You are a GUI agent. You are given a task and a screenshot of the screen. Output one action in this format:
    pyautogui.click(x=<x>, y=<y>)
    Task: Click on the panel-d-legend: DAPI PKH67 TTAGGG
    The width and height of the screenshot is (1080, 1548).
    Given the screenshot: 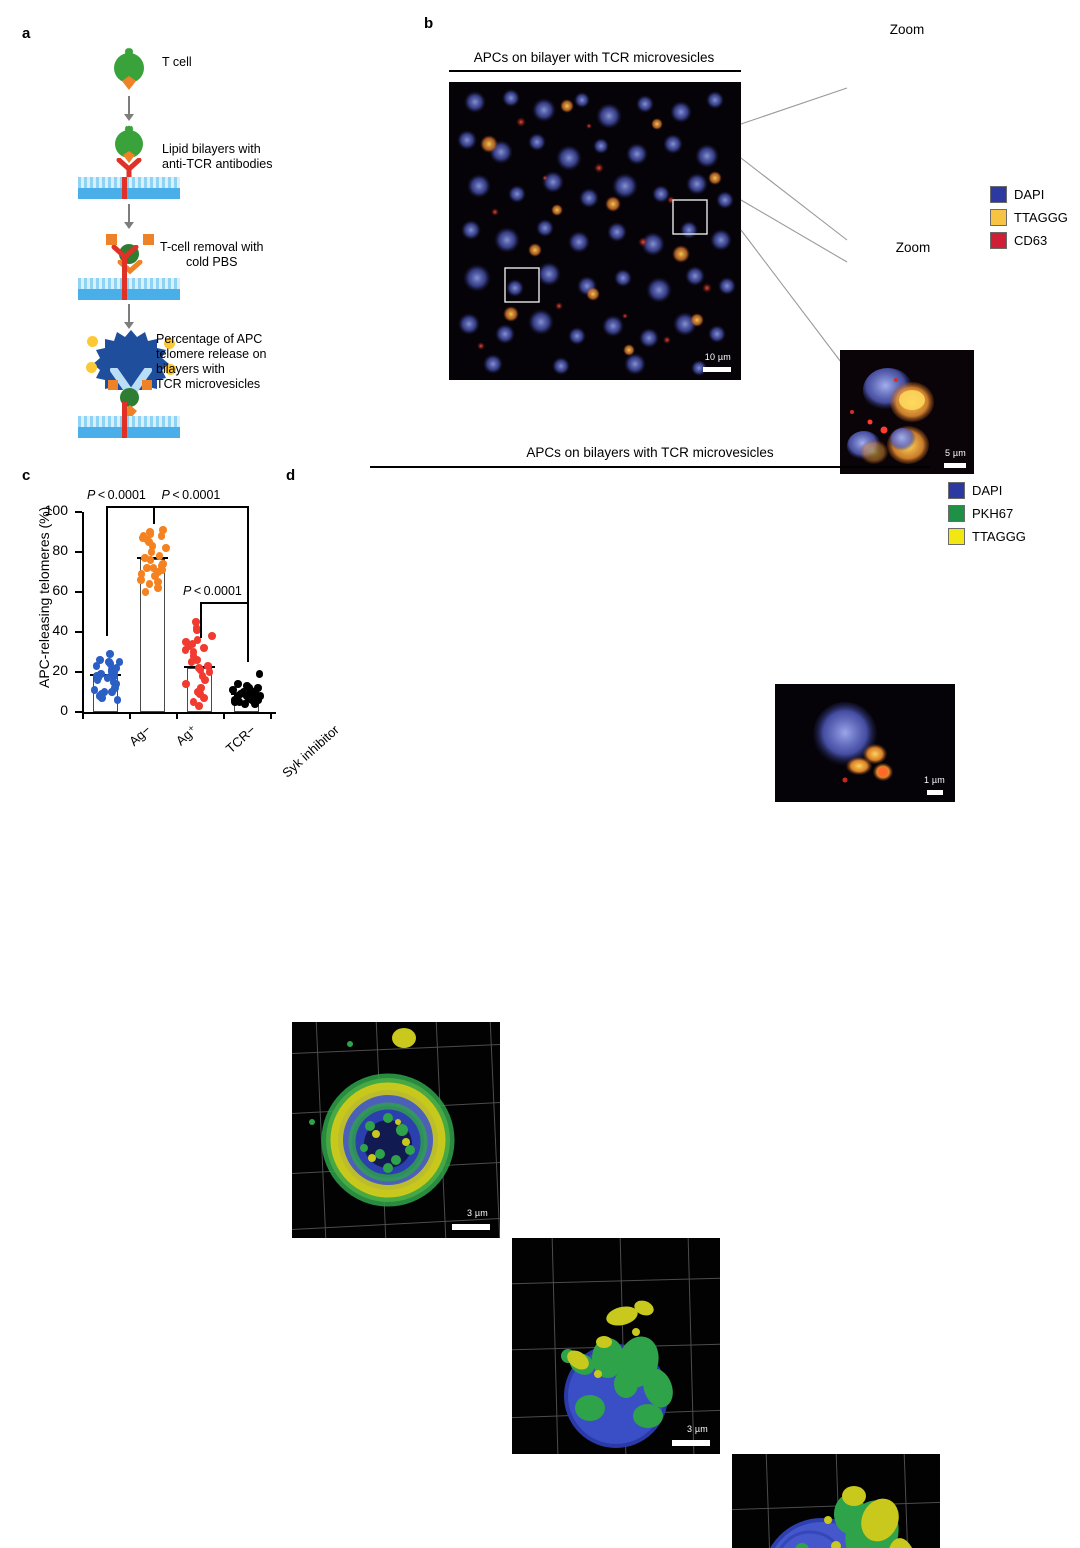 What is the action you would take?
    pyautogui.click(x=987, y=516)
    